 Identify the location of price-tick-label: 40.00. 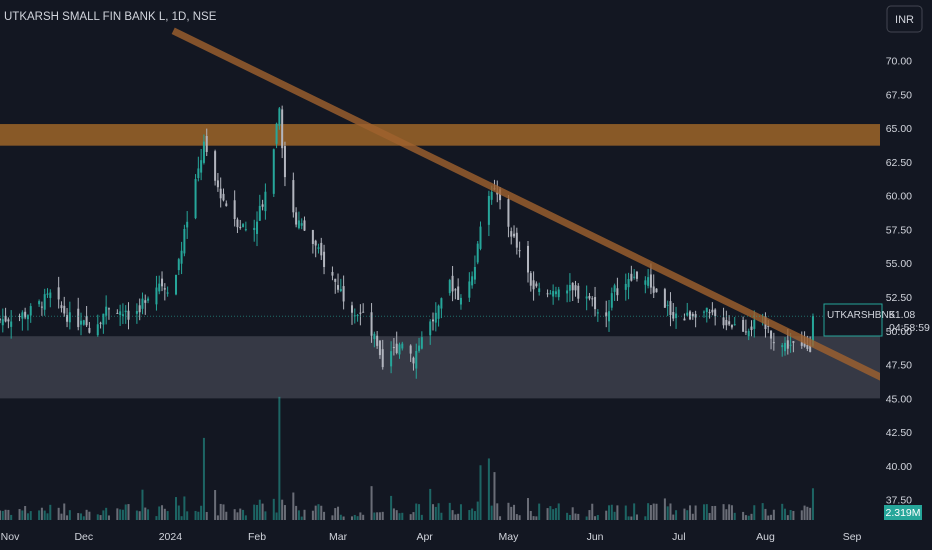
(899, 467).